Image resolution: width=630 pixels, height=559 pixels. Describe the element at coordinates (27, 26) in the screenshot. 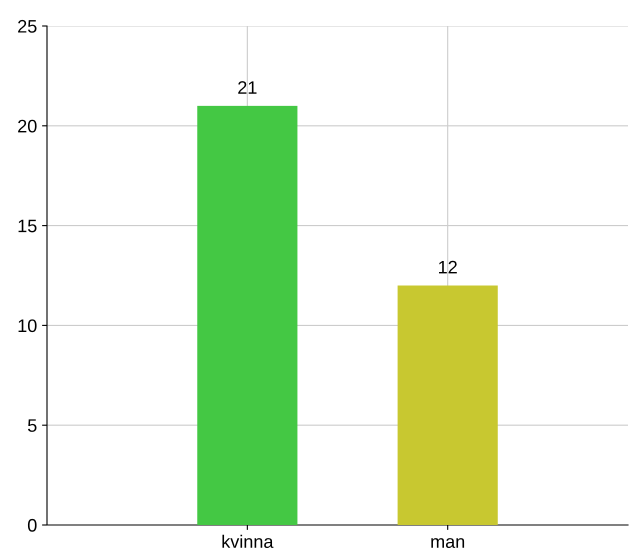

I see `y-tick-label: 25` at that location.